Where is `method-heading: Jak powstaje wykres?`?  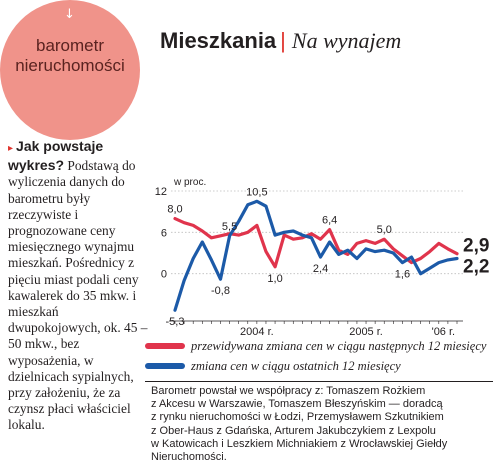 method-heading: Jak powstaje wykres? is located at coordinates (56, 156).